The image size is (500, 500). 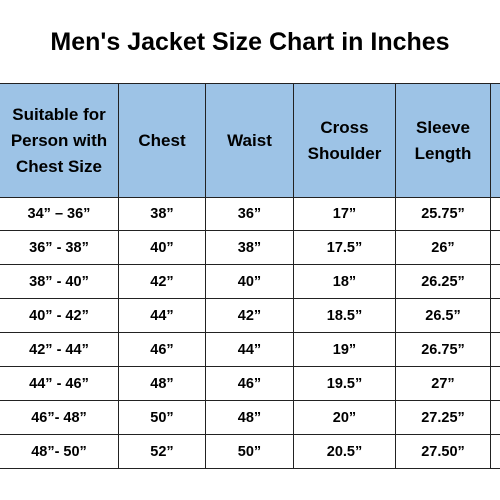 What do you see at coordinates (59, 451) in the screenshot?
I see `table-cell: 48”- 50”` at bounding box center [59, 451].